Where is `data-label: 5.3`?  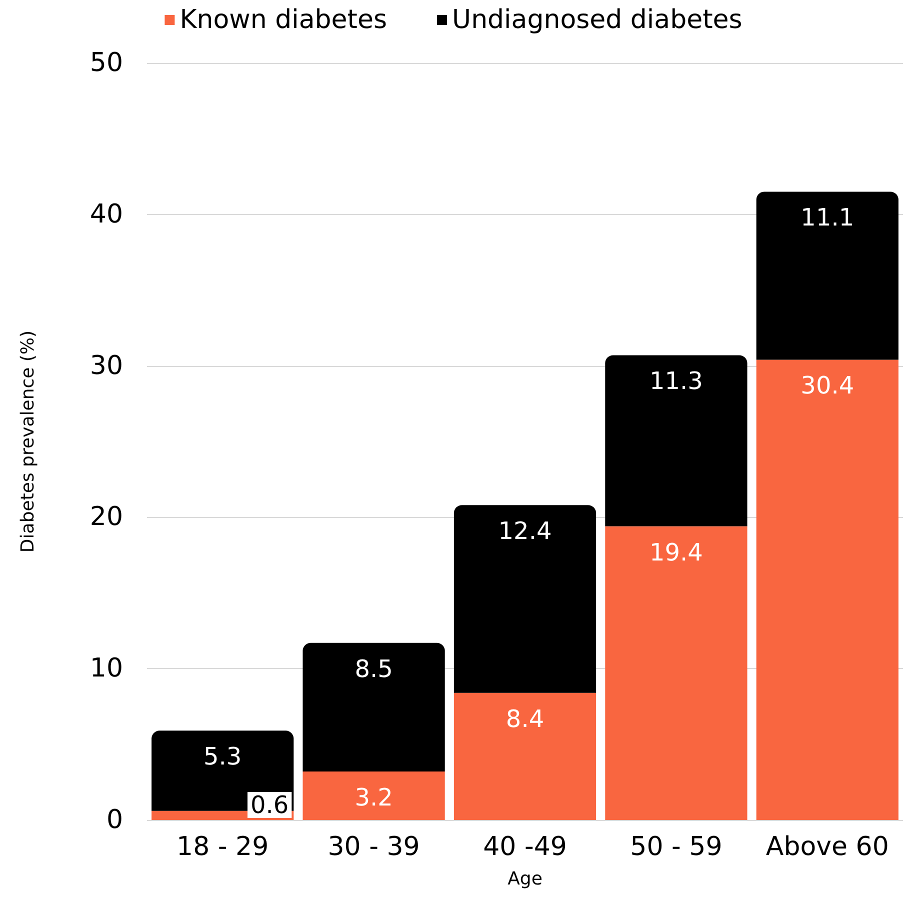 data-label: 5.3 is located at coordinates (223, 756).